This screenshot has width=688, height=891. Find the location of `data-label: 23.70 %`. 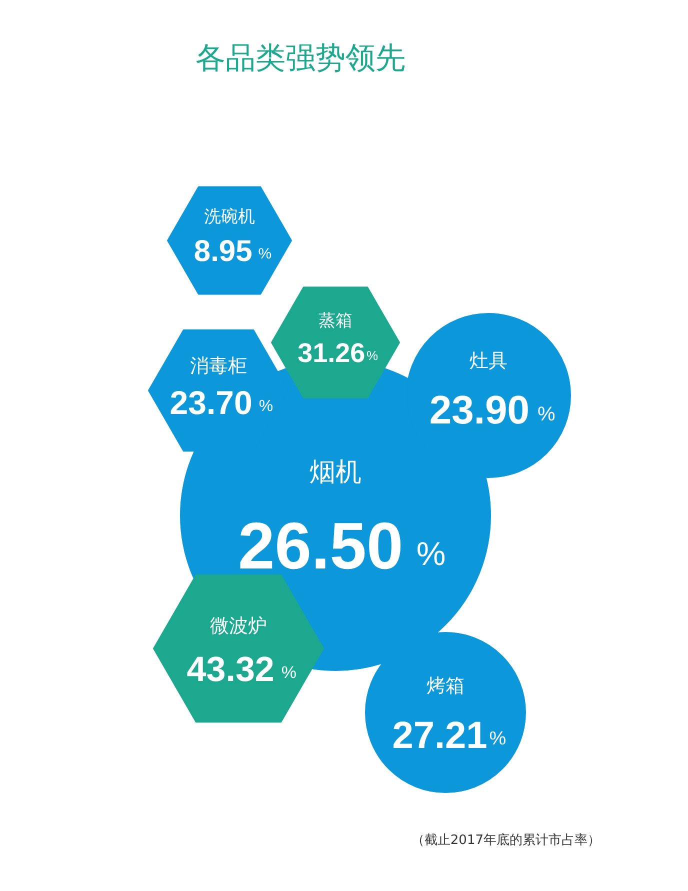

data-label: 23.70 % is located at coordinates (222, 402).